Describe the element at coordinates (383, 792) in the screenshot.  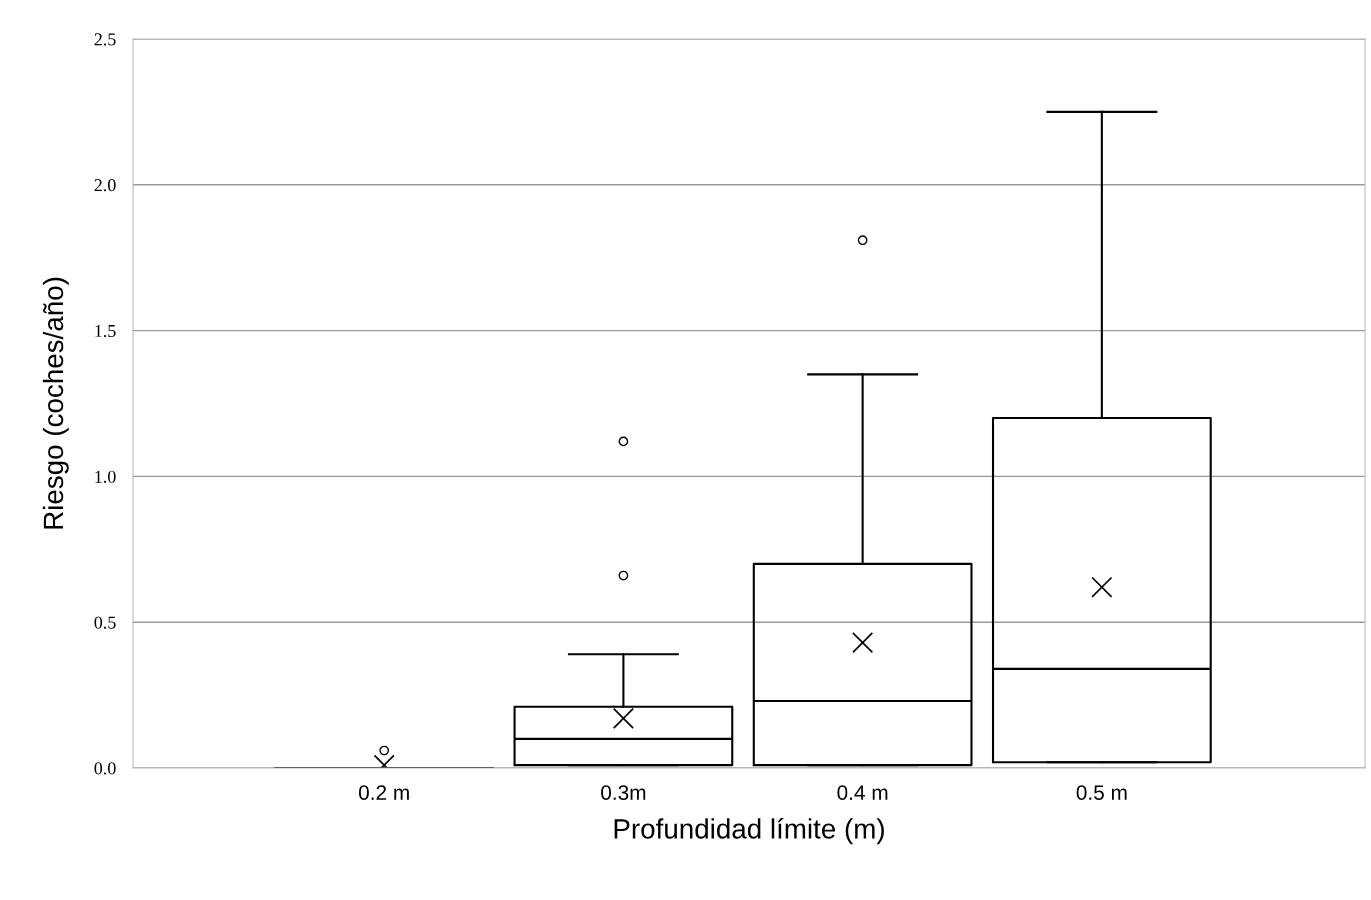
I see `x-tick-label: 0.2 m` at that location.